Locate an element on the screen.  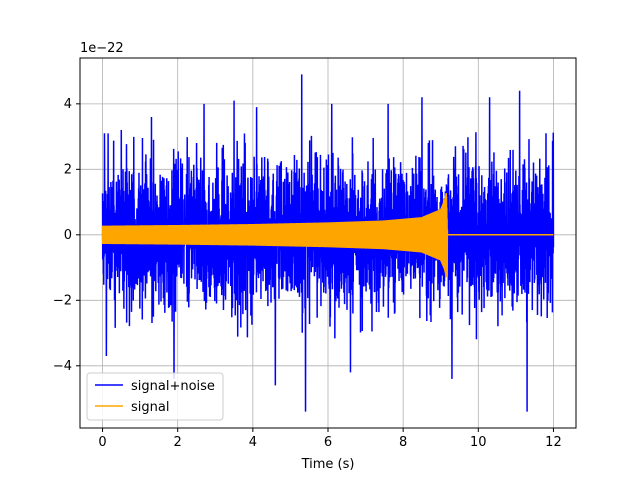
y-tick-label: 0 is located at coordinates (68, 235).